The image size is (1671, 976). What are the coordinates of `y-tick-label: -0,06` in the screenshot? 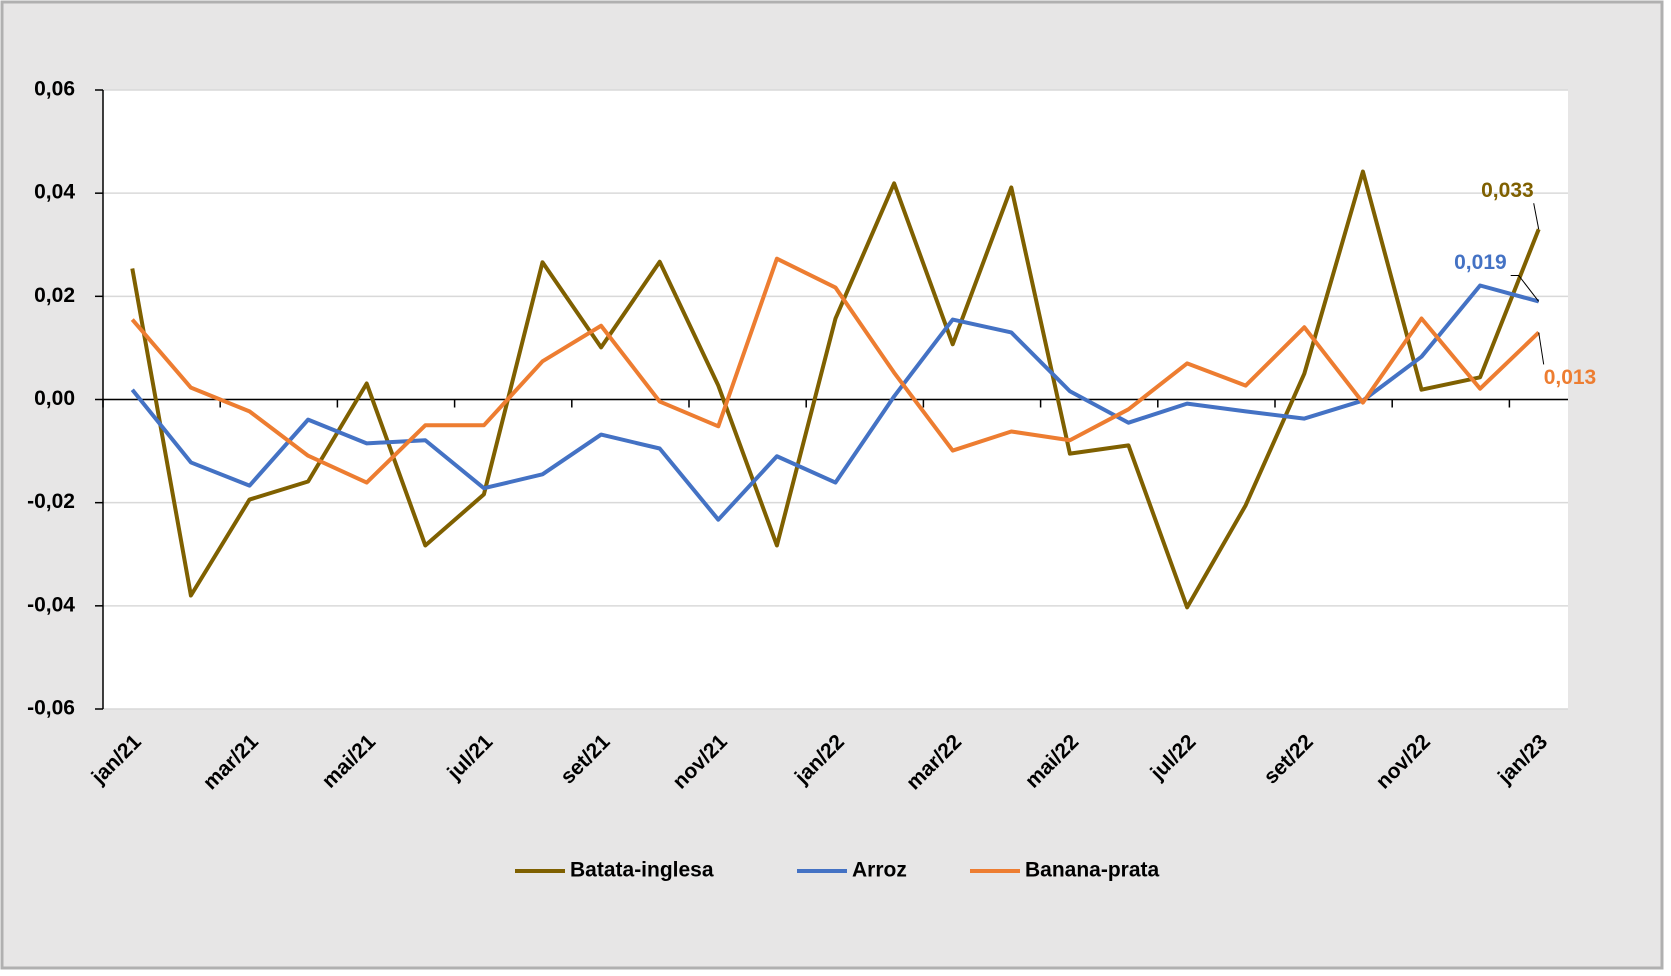 It's located at (51, 708).